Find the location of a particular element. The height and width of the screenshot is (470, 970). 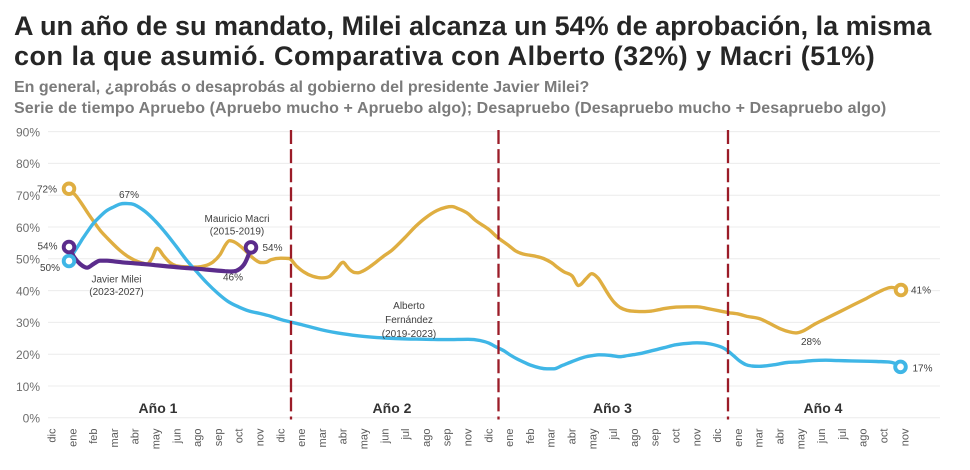

svg-text: Mauricio Macri is located at coordinates (236, 219).